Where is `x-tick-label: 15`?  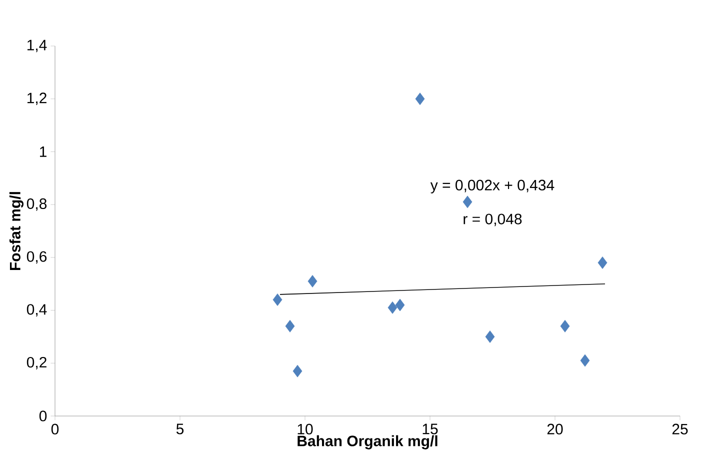 x-tick-label: 15 is located at coordinates (430, 429).